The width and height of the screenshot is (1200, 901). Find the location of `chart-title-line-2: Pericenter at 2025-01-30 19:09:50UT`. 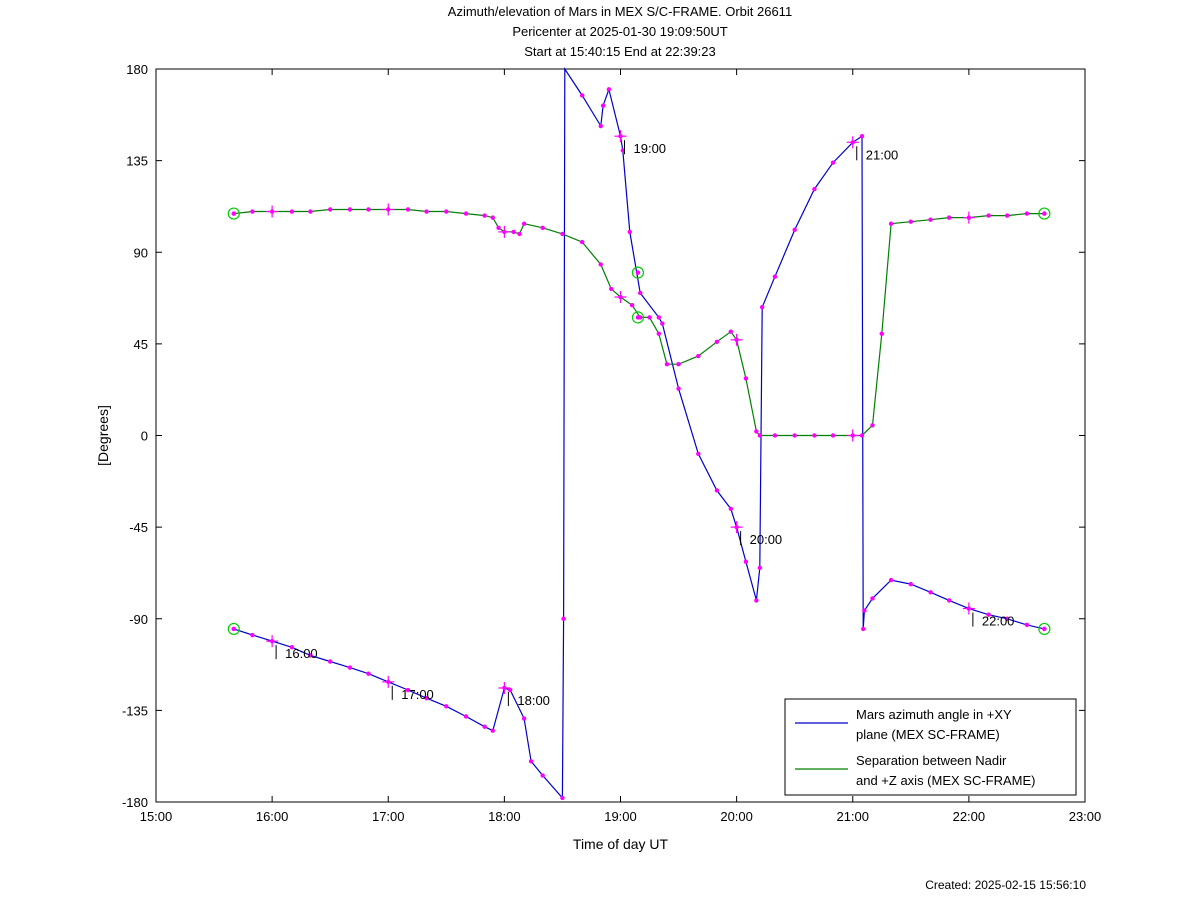

chart-title-line-2: Pericenter at 2025-01-30 19:09:50UT is located at coordinates (620, 31).